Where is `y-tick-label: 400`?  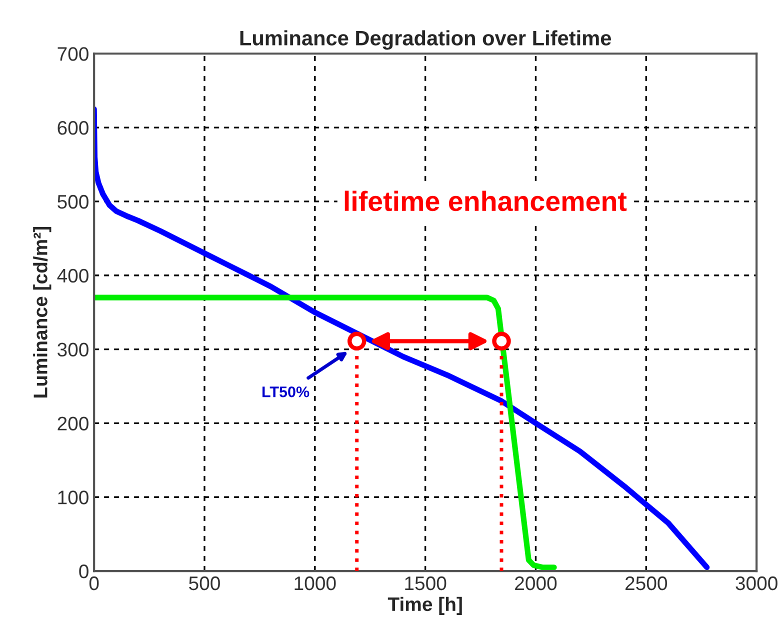 y-tick-label: 400 is located at coordinates (72, 275).